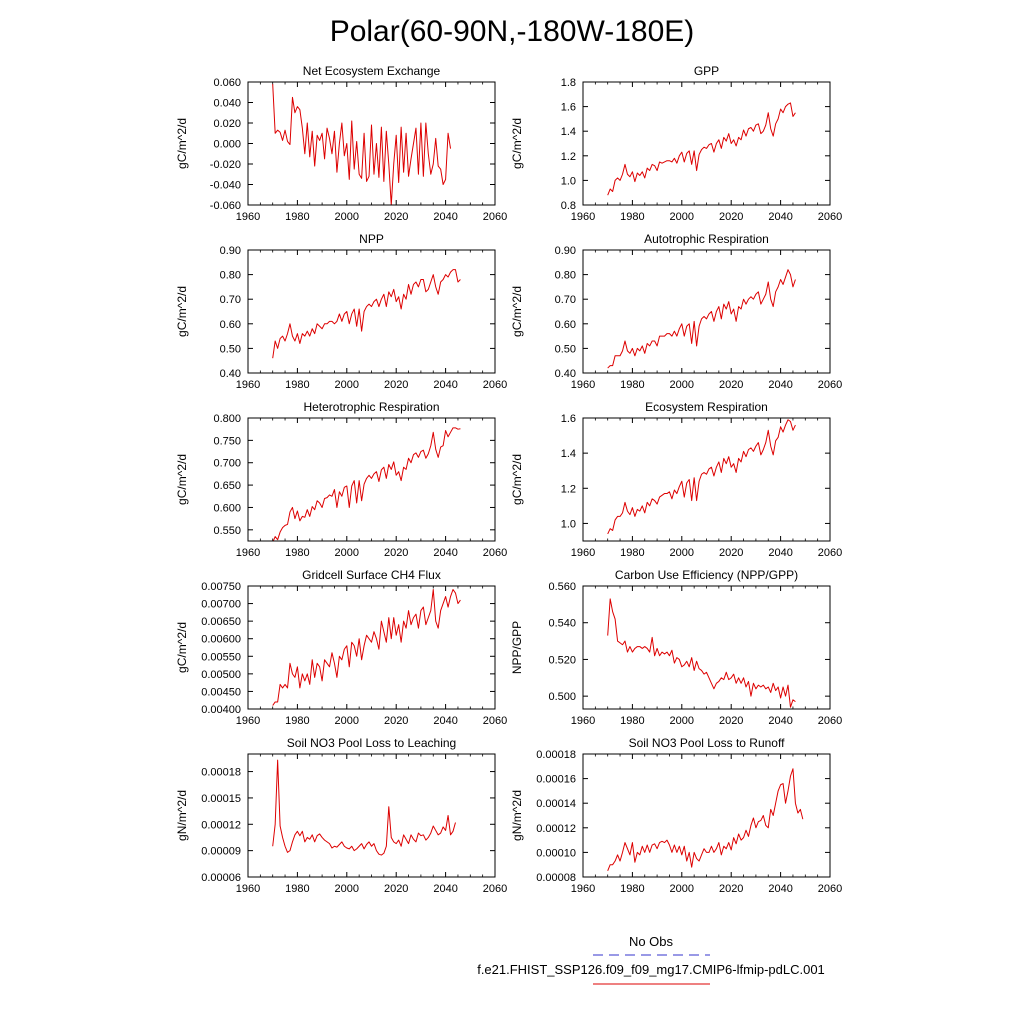 The image size is (1024, 1024). Describe the element at coordinates (565, 349) in the screenshot. I see `y-tick-label: 0.50` at that location.